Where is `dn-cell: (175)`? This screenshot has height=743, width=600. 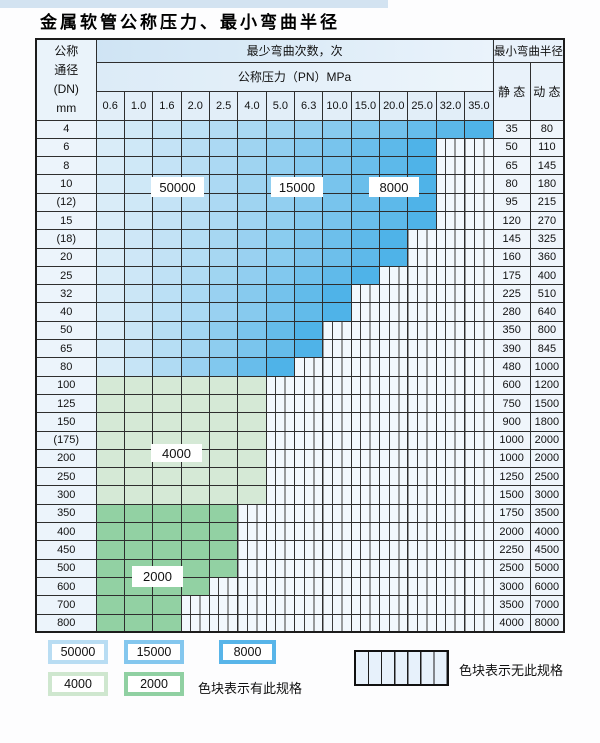 dn-cell: (175) is located at coordinates (66, 440).